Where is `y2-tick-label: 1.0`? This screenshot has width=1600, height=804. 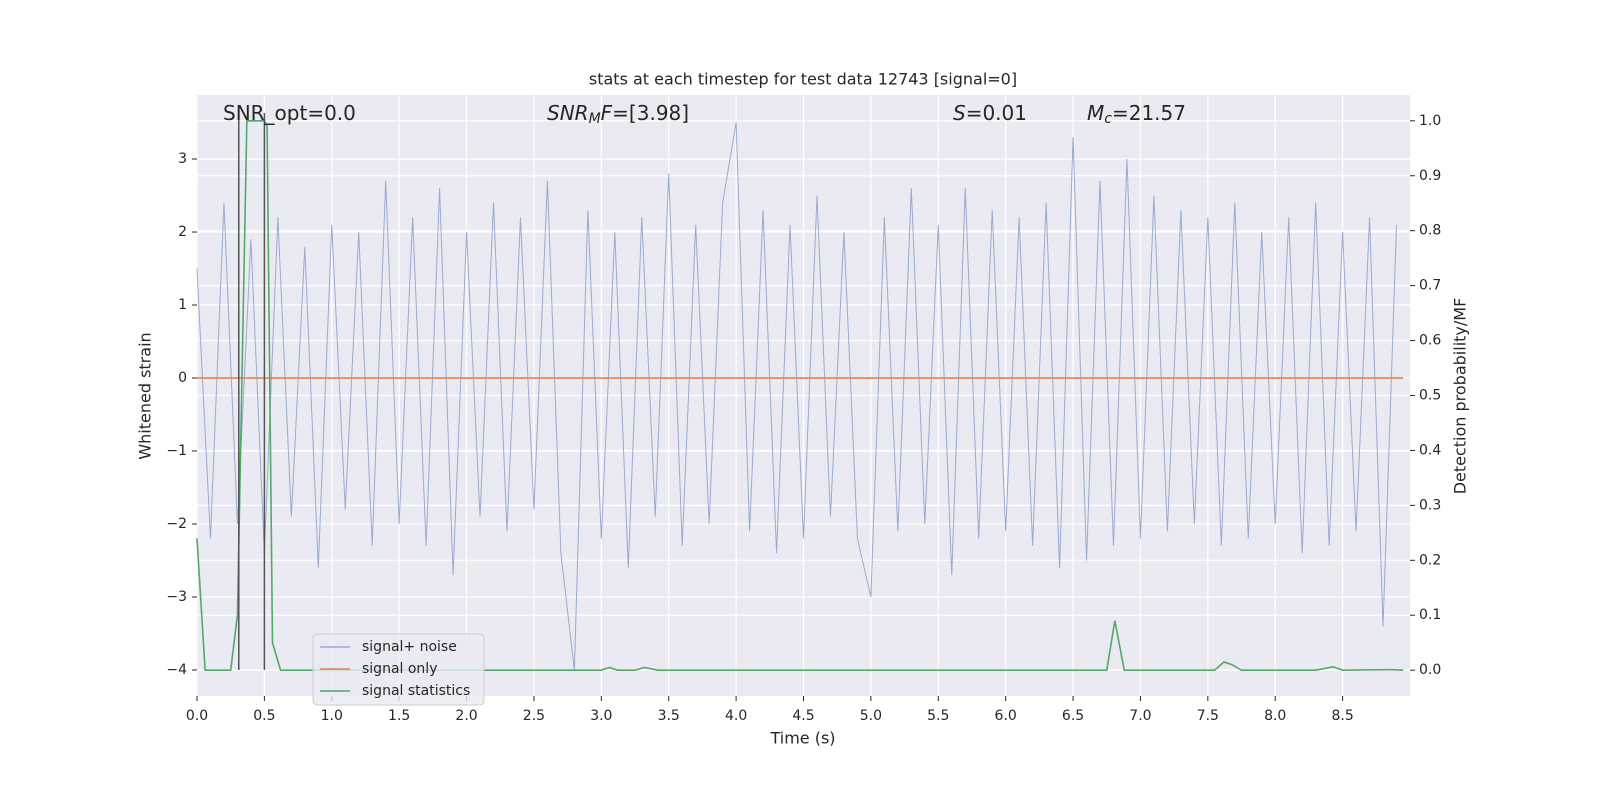 y2-tick-label: 1.0 is located at coordinates (1430, 121).